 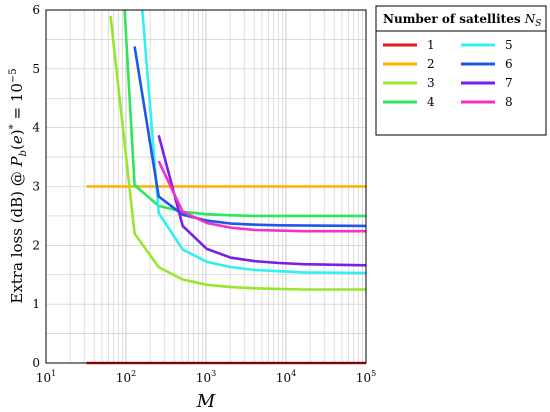 I want to click on y-tick-label: 3, so click(x=36, y=187).